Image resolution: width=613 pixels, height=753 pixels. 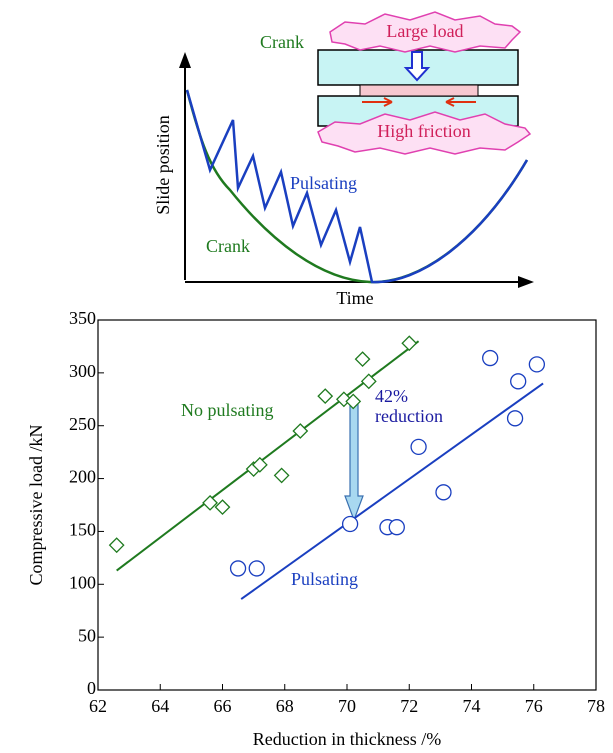 What do you see at coordinates (36, 505) in the screenshot?
I see `y-axis-title: Compressive load /kN` at bounding box center [36, 505].